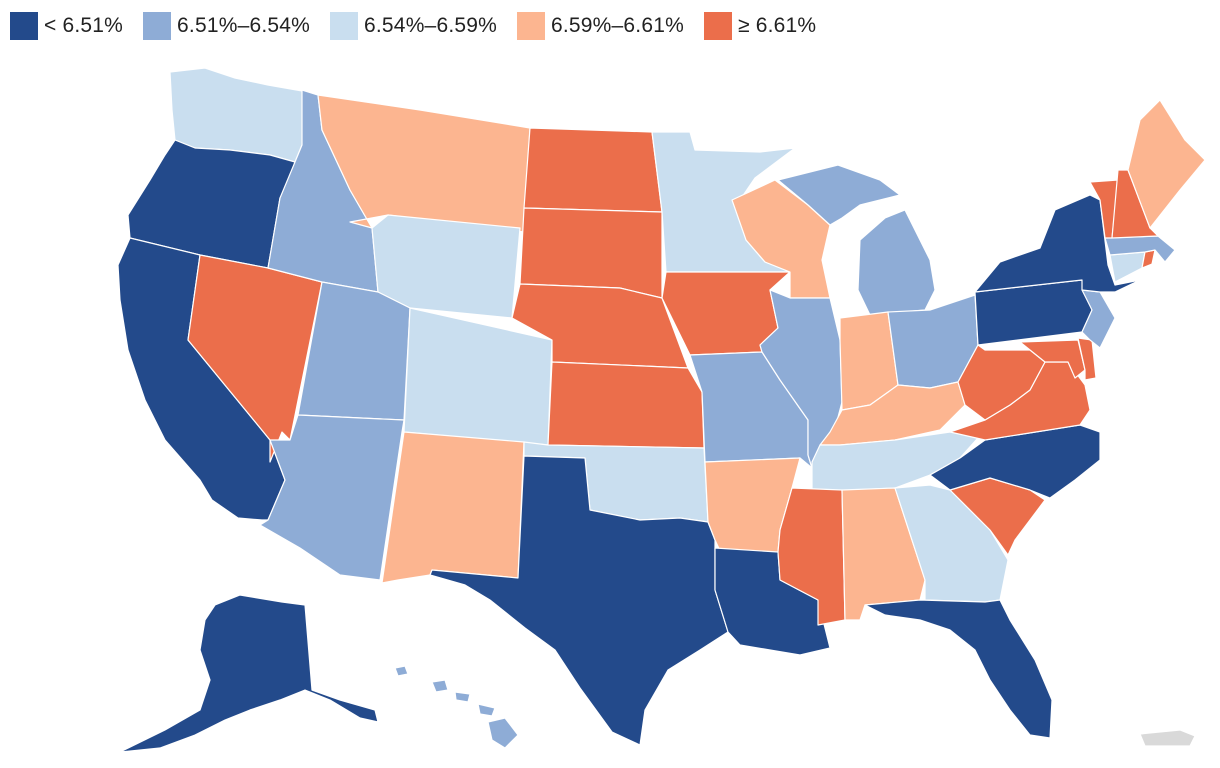 This screenshot has width=1220, height=768. Describe the element at coordinates (951, 543) in the screenshot. I see `state-georgia` at that location.